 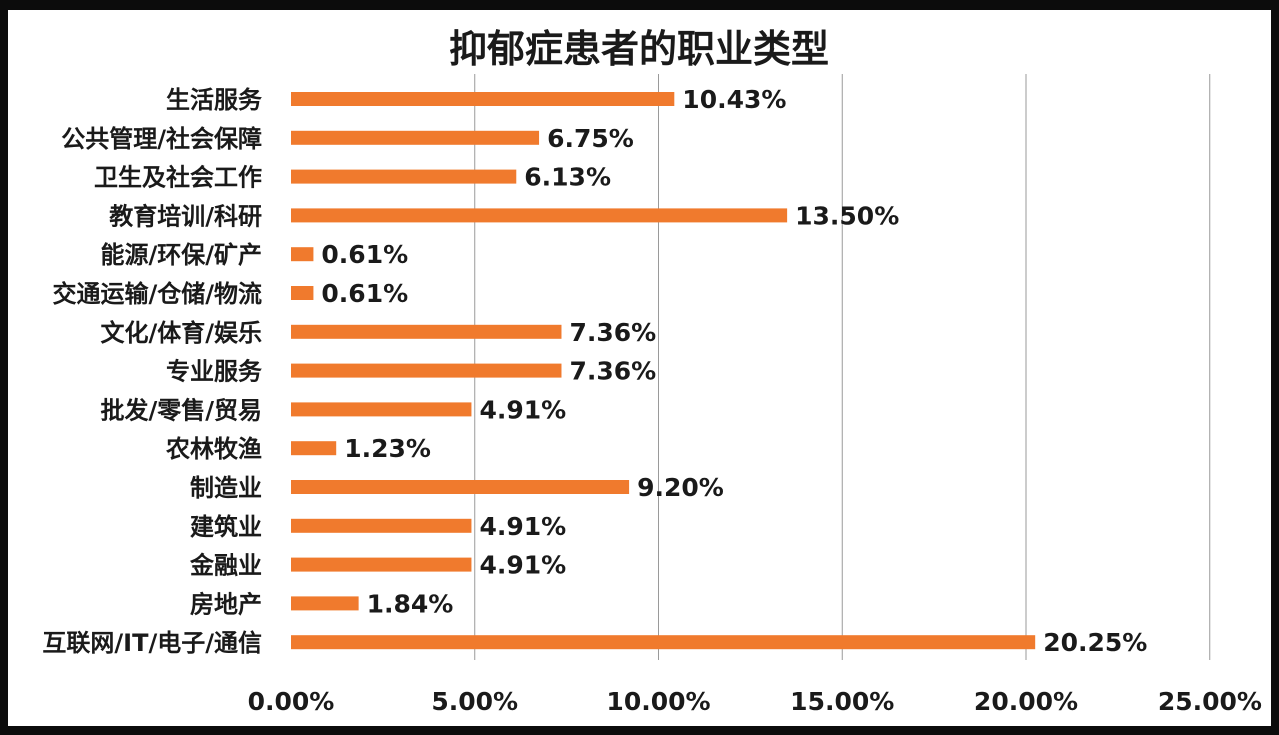 What do you see at coordinates (522, 526) in the screenshot?
I see `value-label-11: 4.91%` at bounding box center [522, 526].